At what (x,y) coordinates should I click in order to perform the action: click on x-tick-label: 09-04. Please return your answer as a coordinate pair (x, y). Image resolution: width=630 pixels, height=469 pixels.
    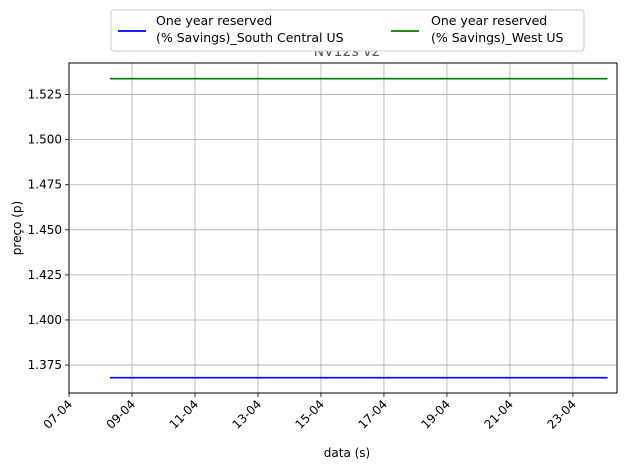
    Looking at the image, I should click on (121, 414).